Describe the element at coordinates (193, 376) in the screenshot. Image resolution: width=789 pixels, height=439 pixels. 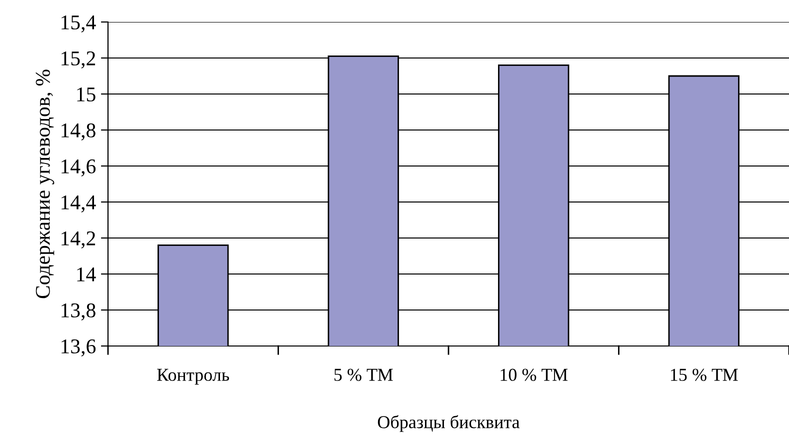
I see `x-tick-label: Контроль` at that location.